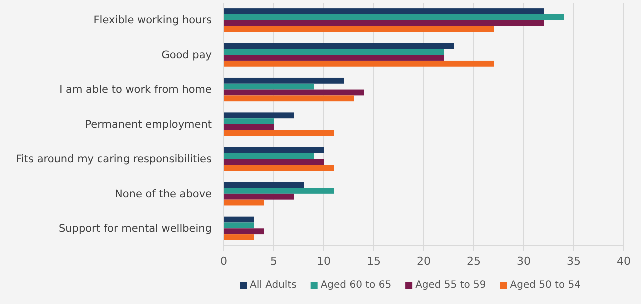 The width and height of the screenshot is (641, 304). What do you see at coordinates (524, 261) in the screenshot?
I see `x-tick-label: 30` at bounding box center [524, 261].